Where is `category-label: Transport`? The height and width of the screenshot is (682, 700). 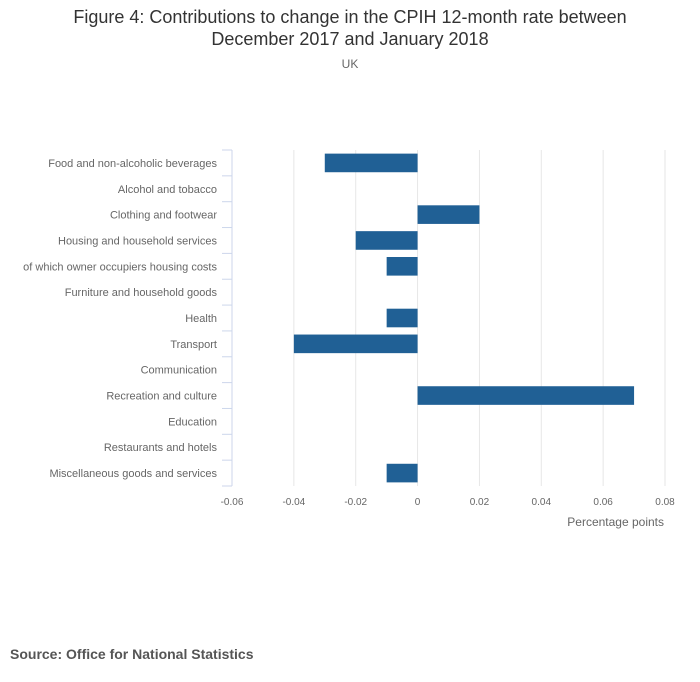 category-label: Transport is located at coordinates (193, 345).